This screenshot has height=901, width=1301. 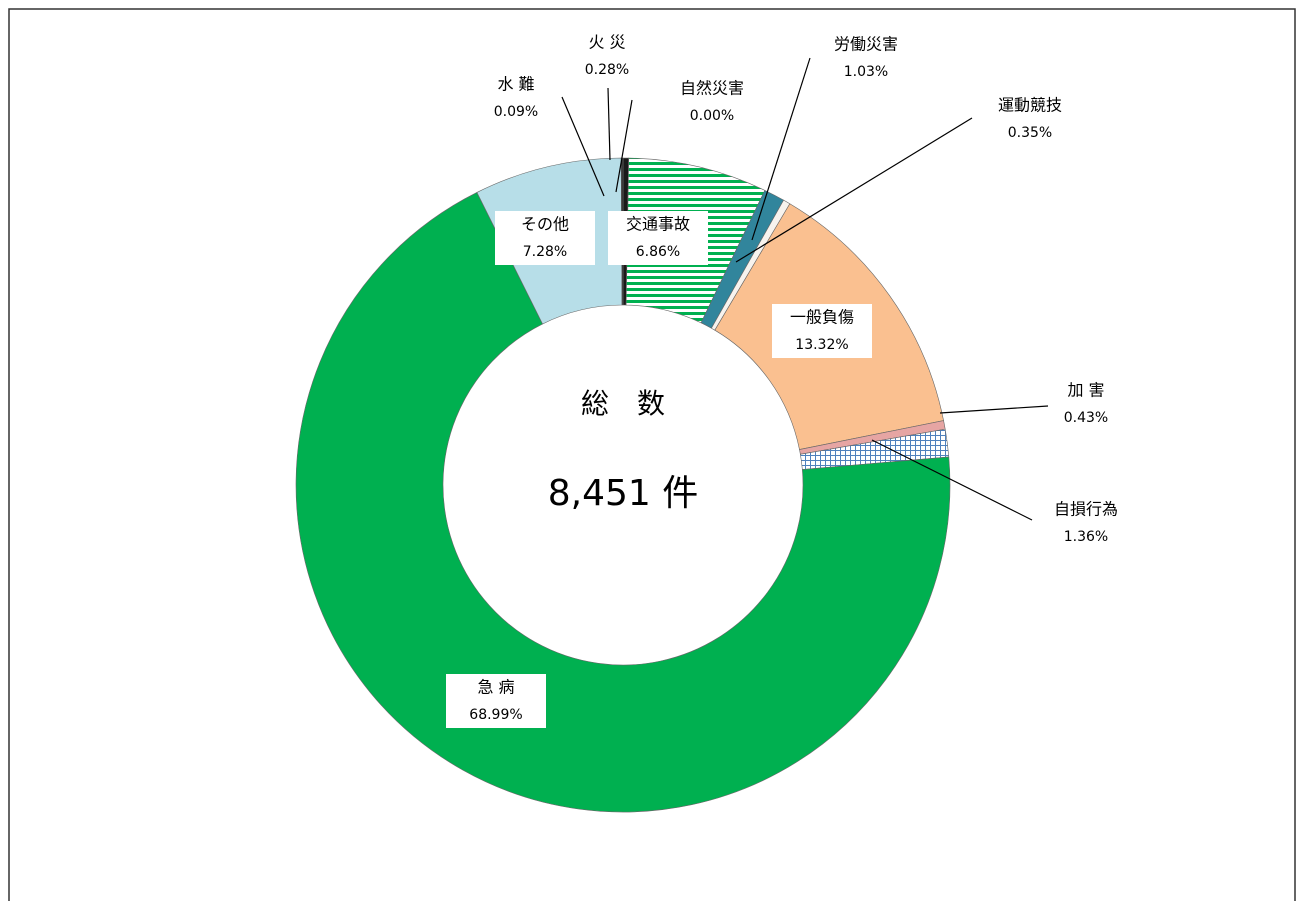 What do you see at coordinates (712, 88) in the screenshot?
I see `slice-label: 自然災害` at bounding box center [712, 88].